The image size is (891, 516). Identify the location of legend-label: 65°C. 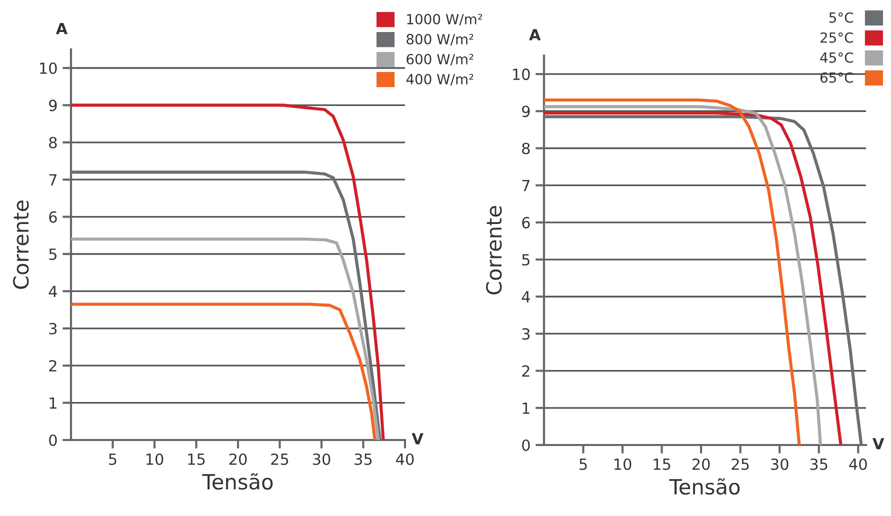
(837, 77).